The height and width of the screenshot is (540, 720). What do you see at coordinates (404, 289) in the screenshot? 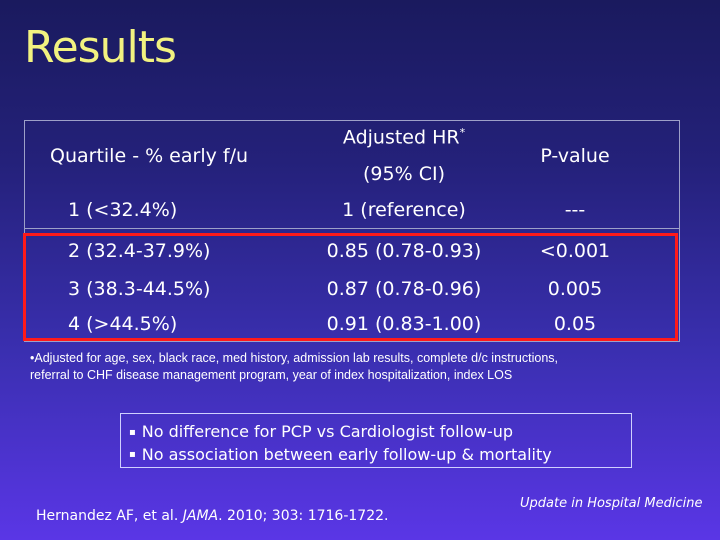
I see `row-3-hr: 0.87 (0.78-0.96)` at bounding box center [404, 289].